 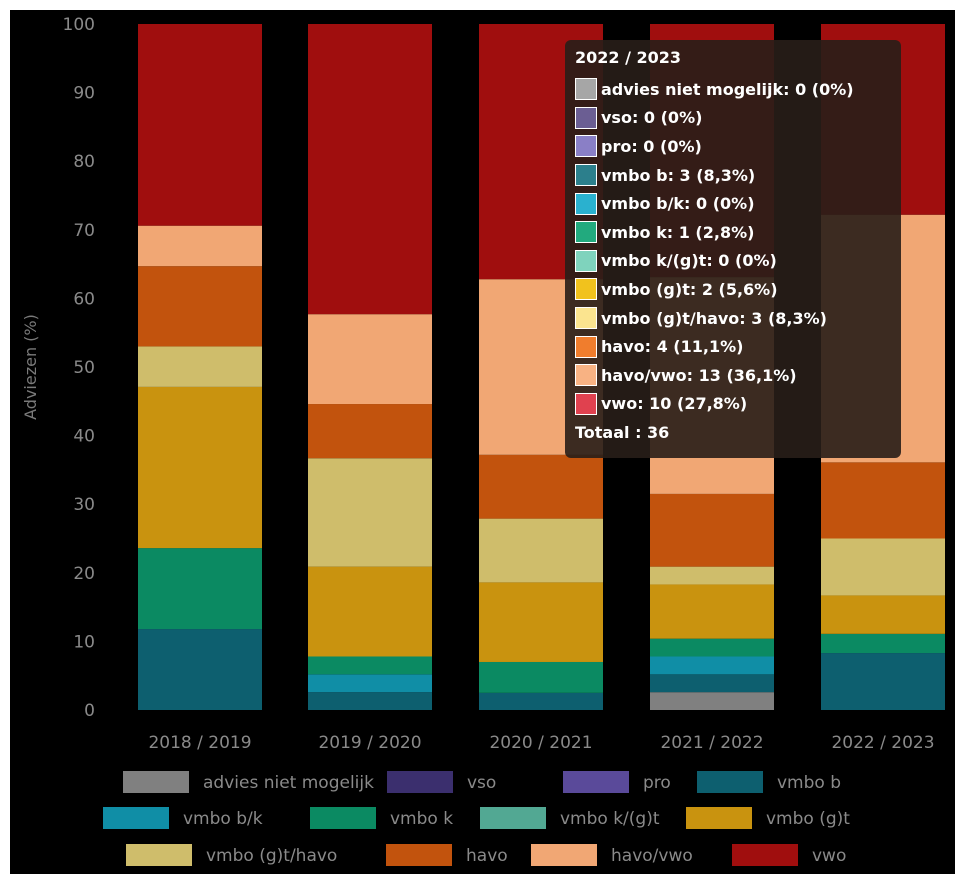 What do you see at coordinates (223, 819) in the screenshot?
I see `legend-label: vmbo b/k` at bounding box center [223, 819].